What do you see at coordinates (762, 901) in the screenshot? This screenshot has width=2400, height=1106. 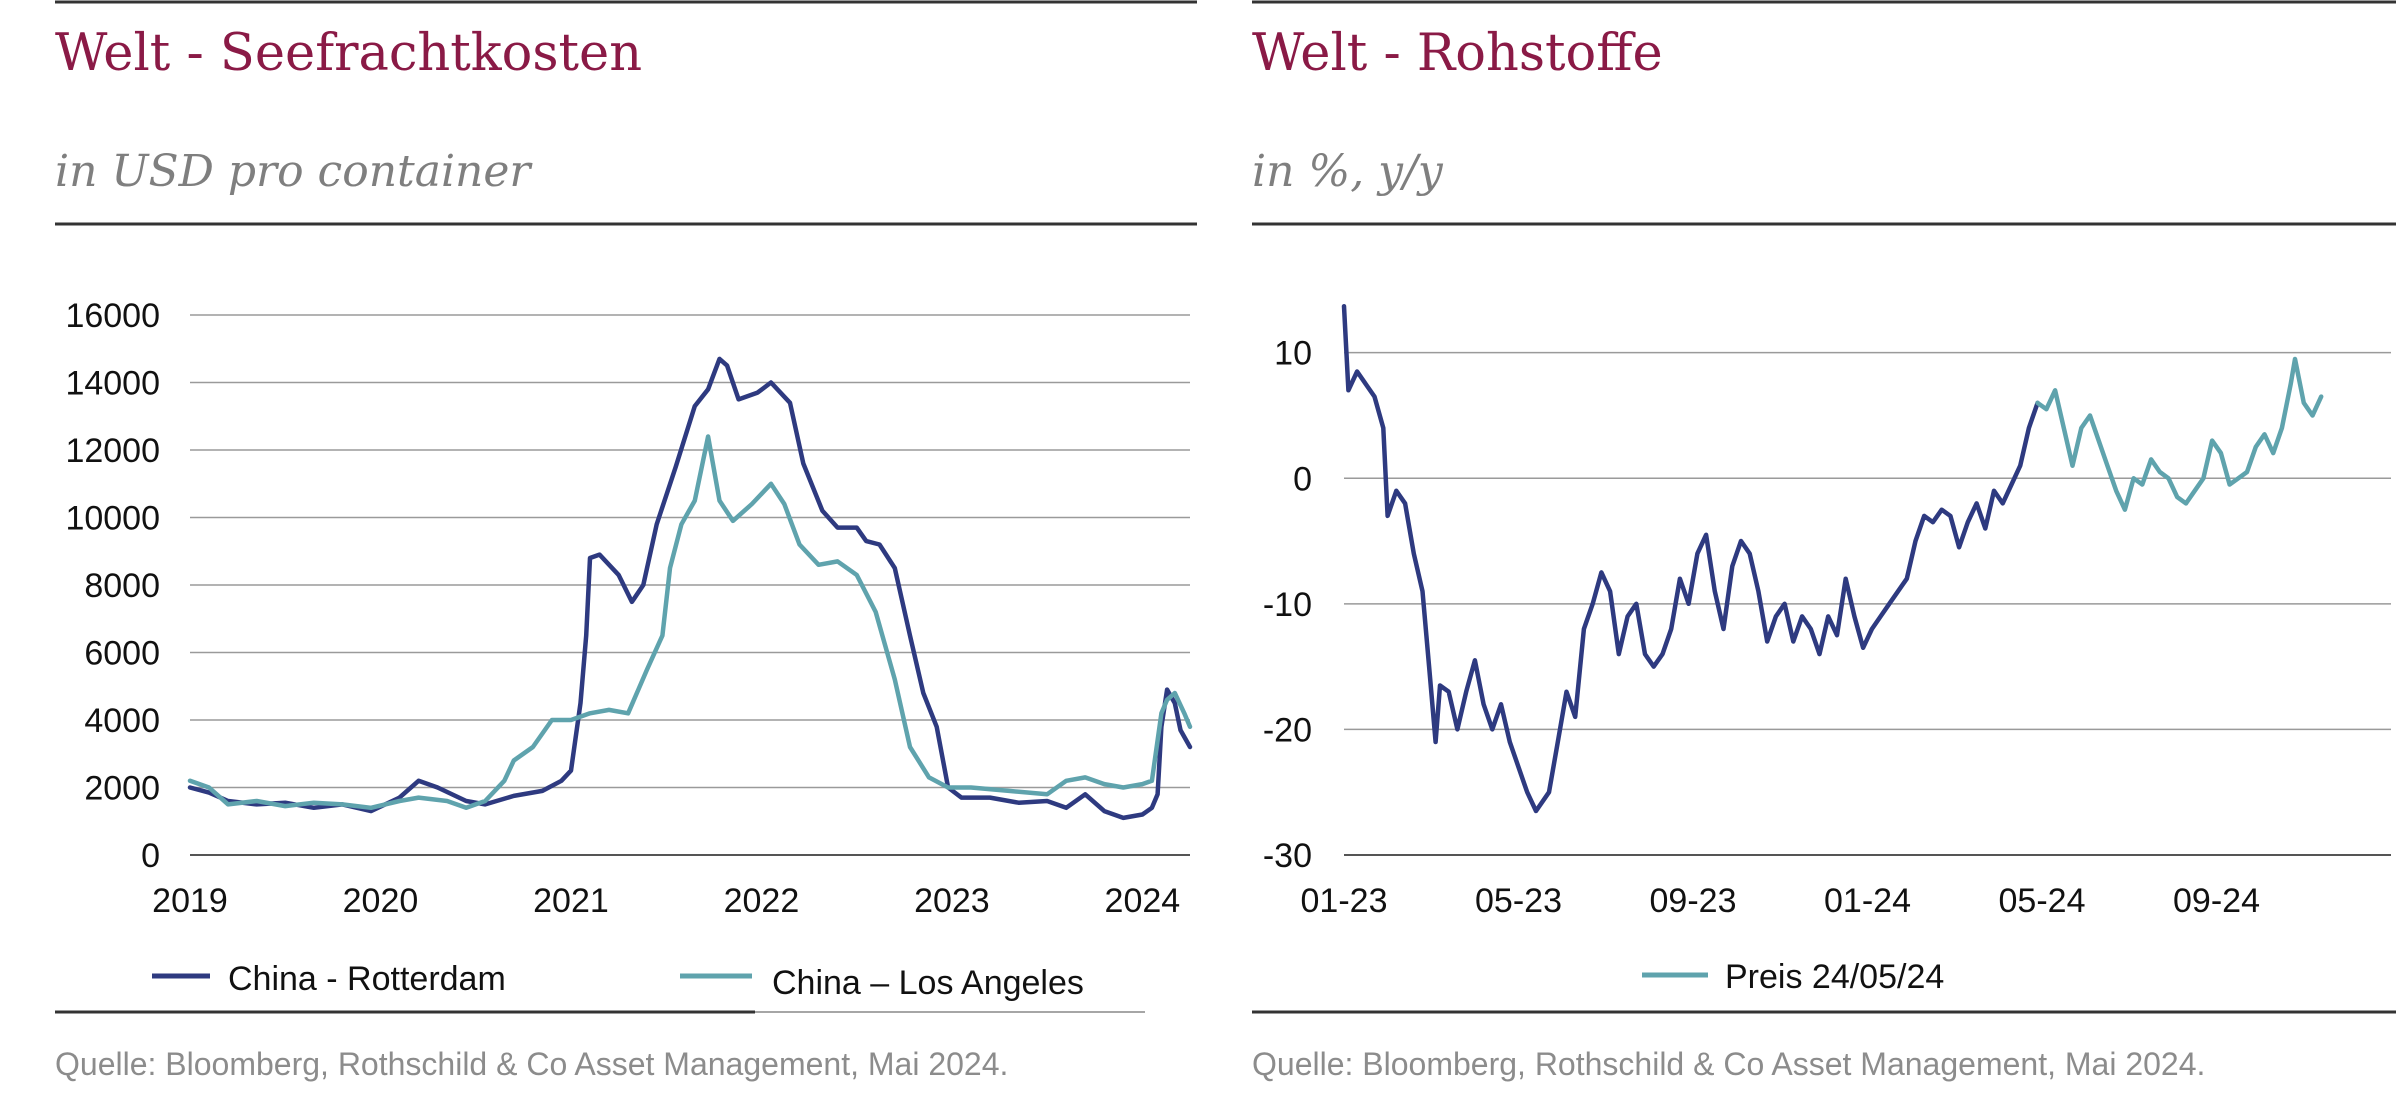 I see `left-x-tick-2022: 2022` at bounding box center [762, 901].